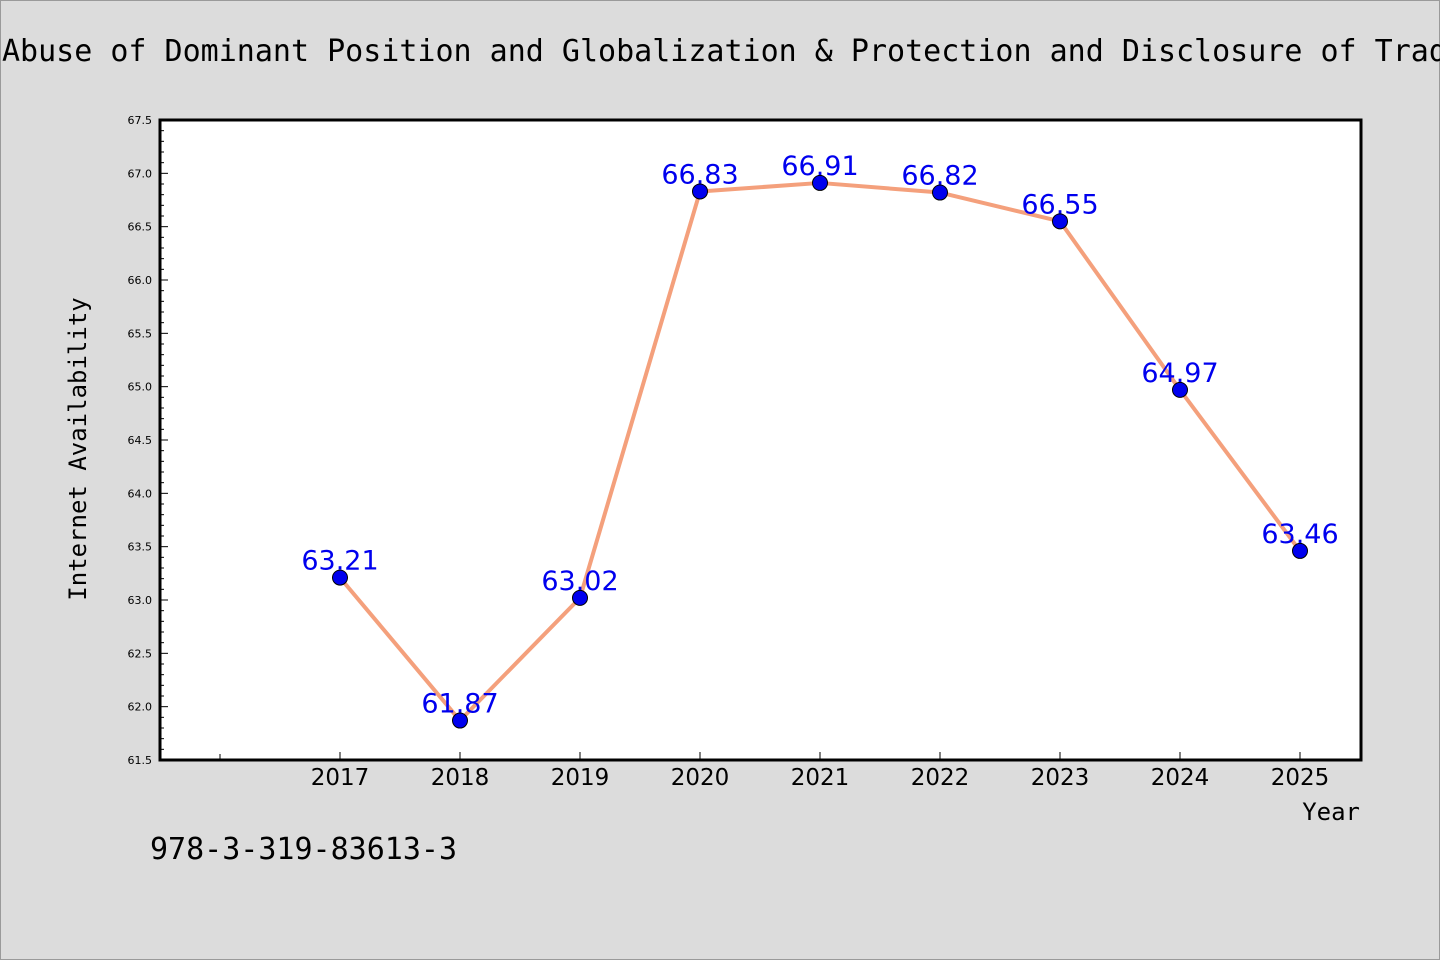 The height and width of the screenshot is (960, 1440). I want to click on y-axis-label: Internet Availability, so click(78, 448).